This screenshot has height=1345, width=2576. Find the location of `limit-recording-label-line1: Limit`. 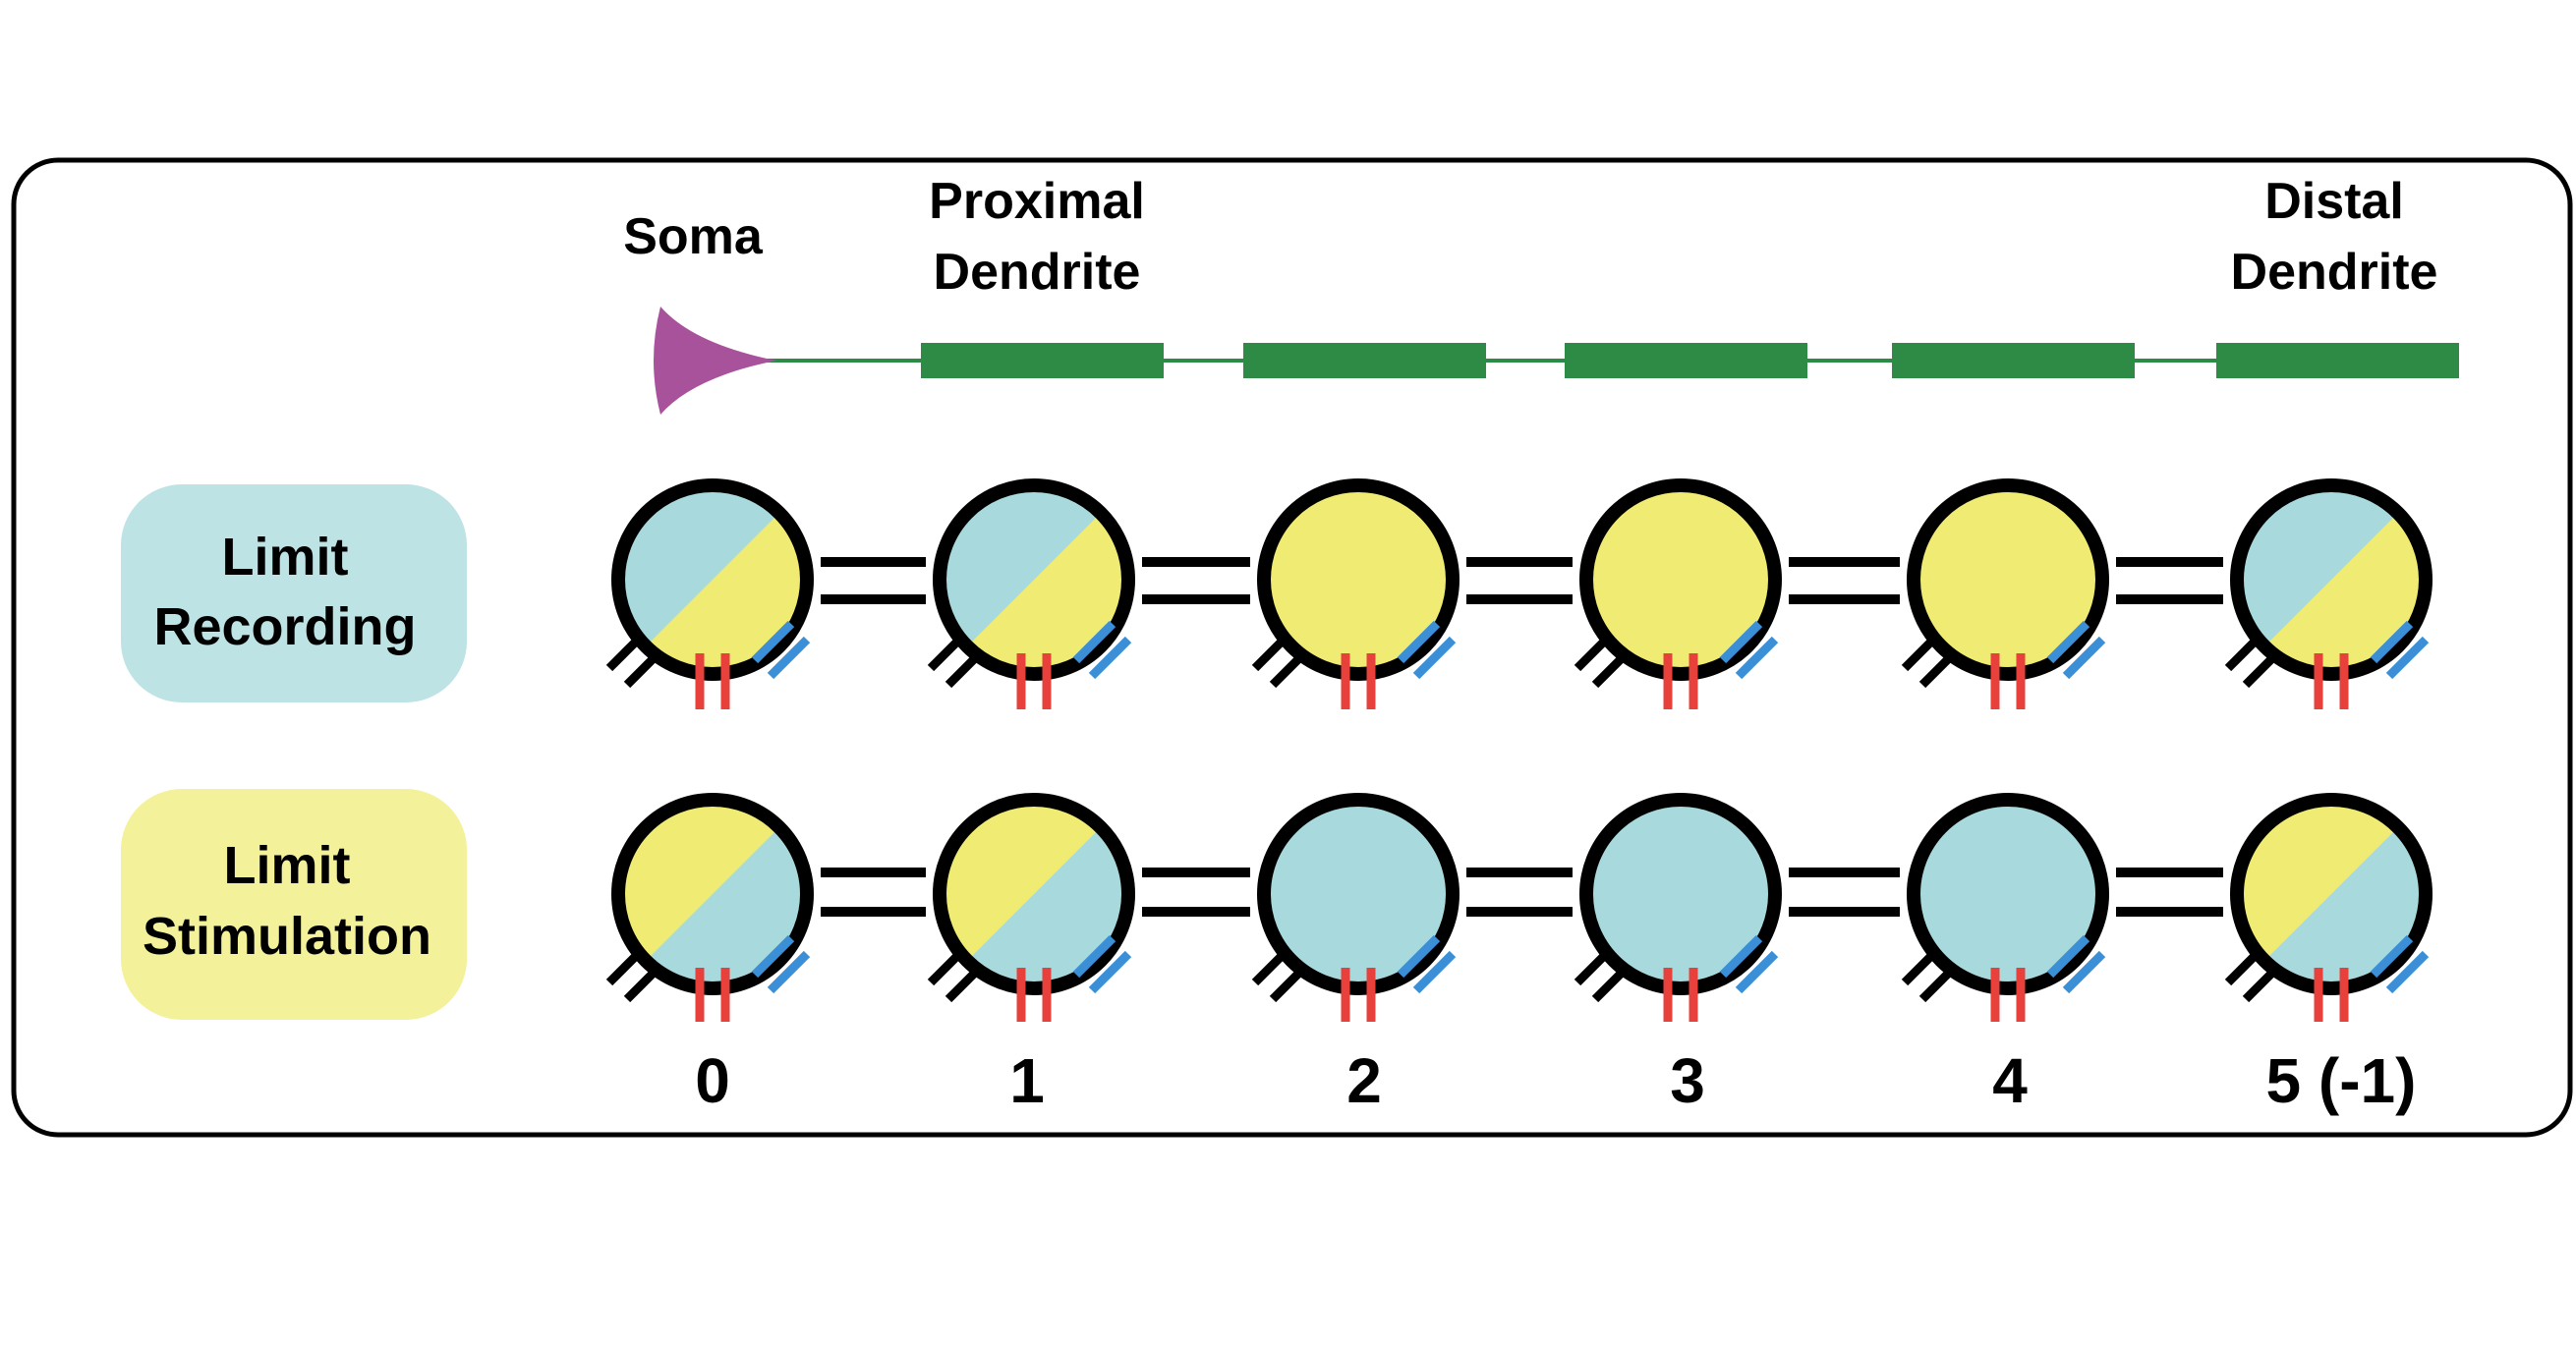

limit-recording-label-line1: Limit is located at coordinates (285, 557).